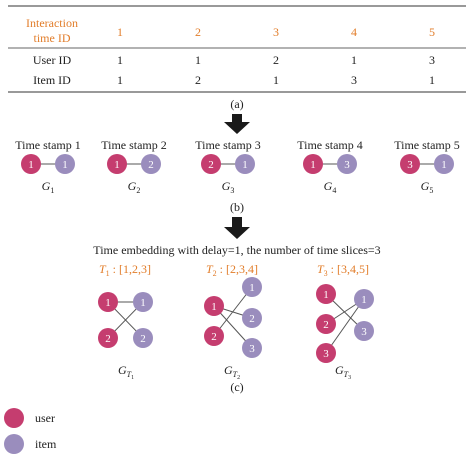  What do you see at coordinates (233, 321) in the screenshot?
I see `time-slice: T2 : [2,3,4] 1 2 1 2 3 GT2` at bounding box center [233, 321].